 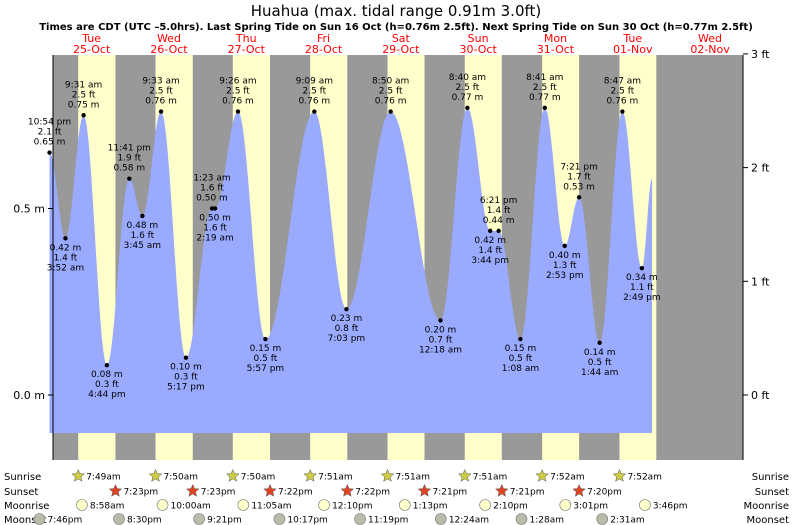 I want to click on tide-time: 8:47 am, so click(x=622, y=82).